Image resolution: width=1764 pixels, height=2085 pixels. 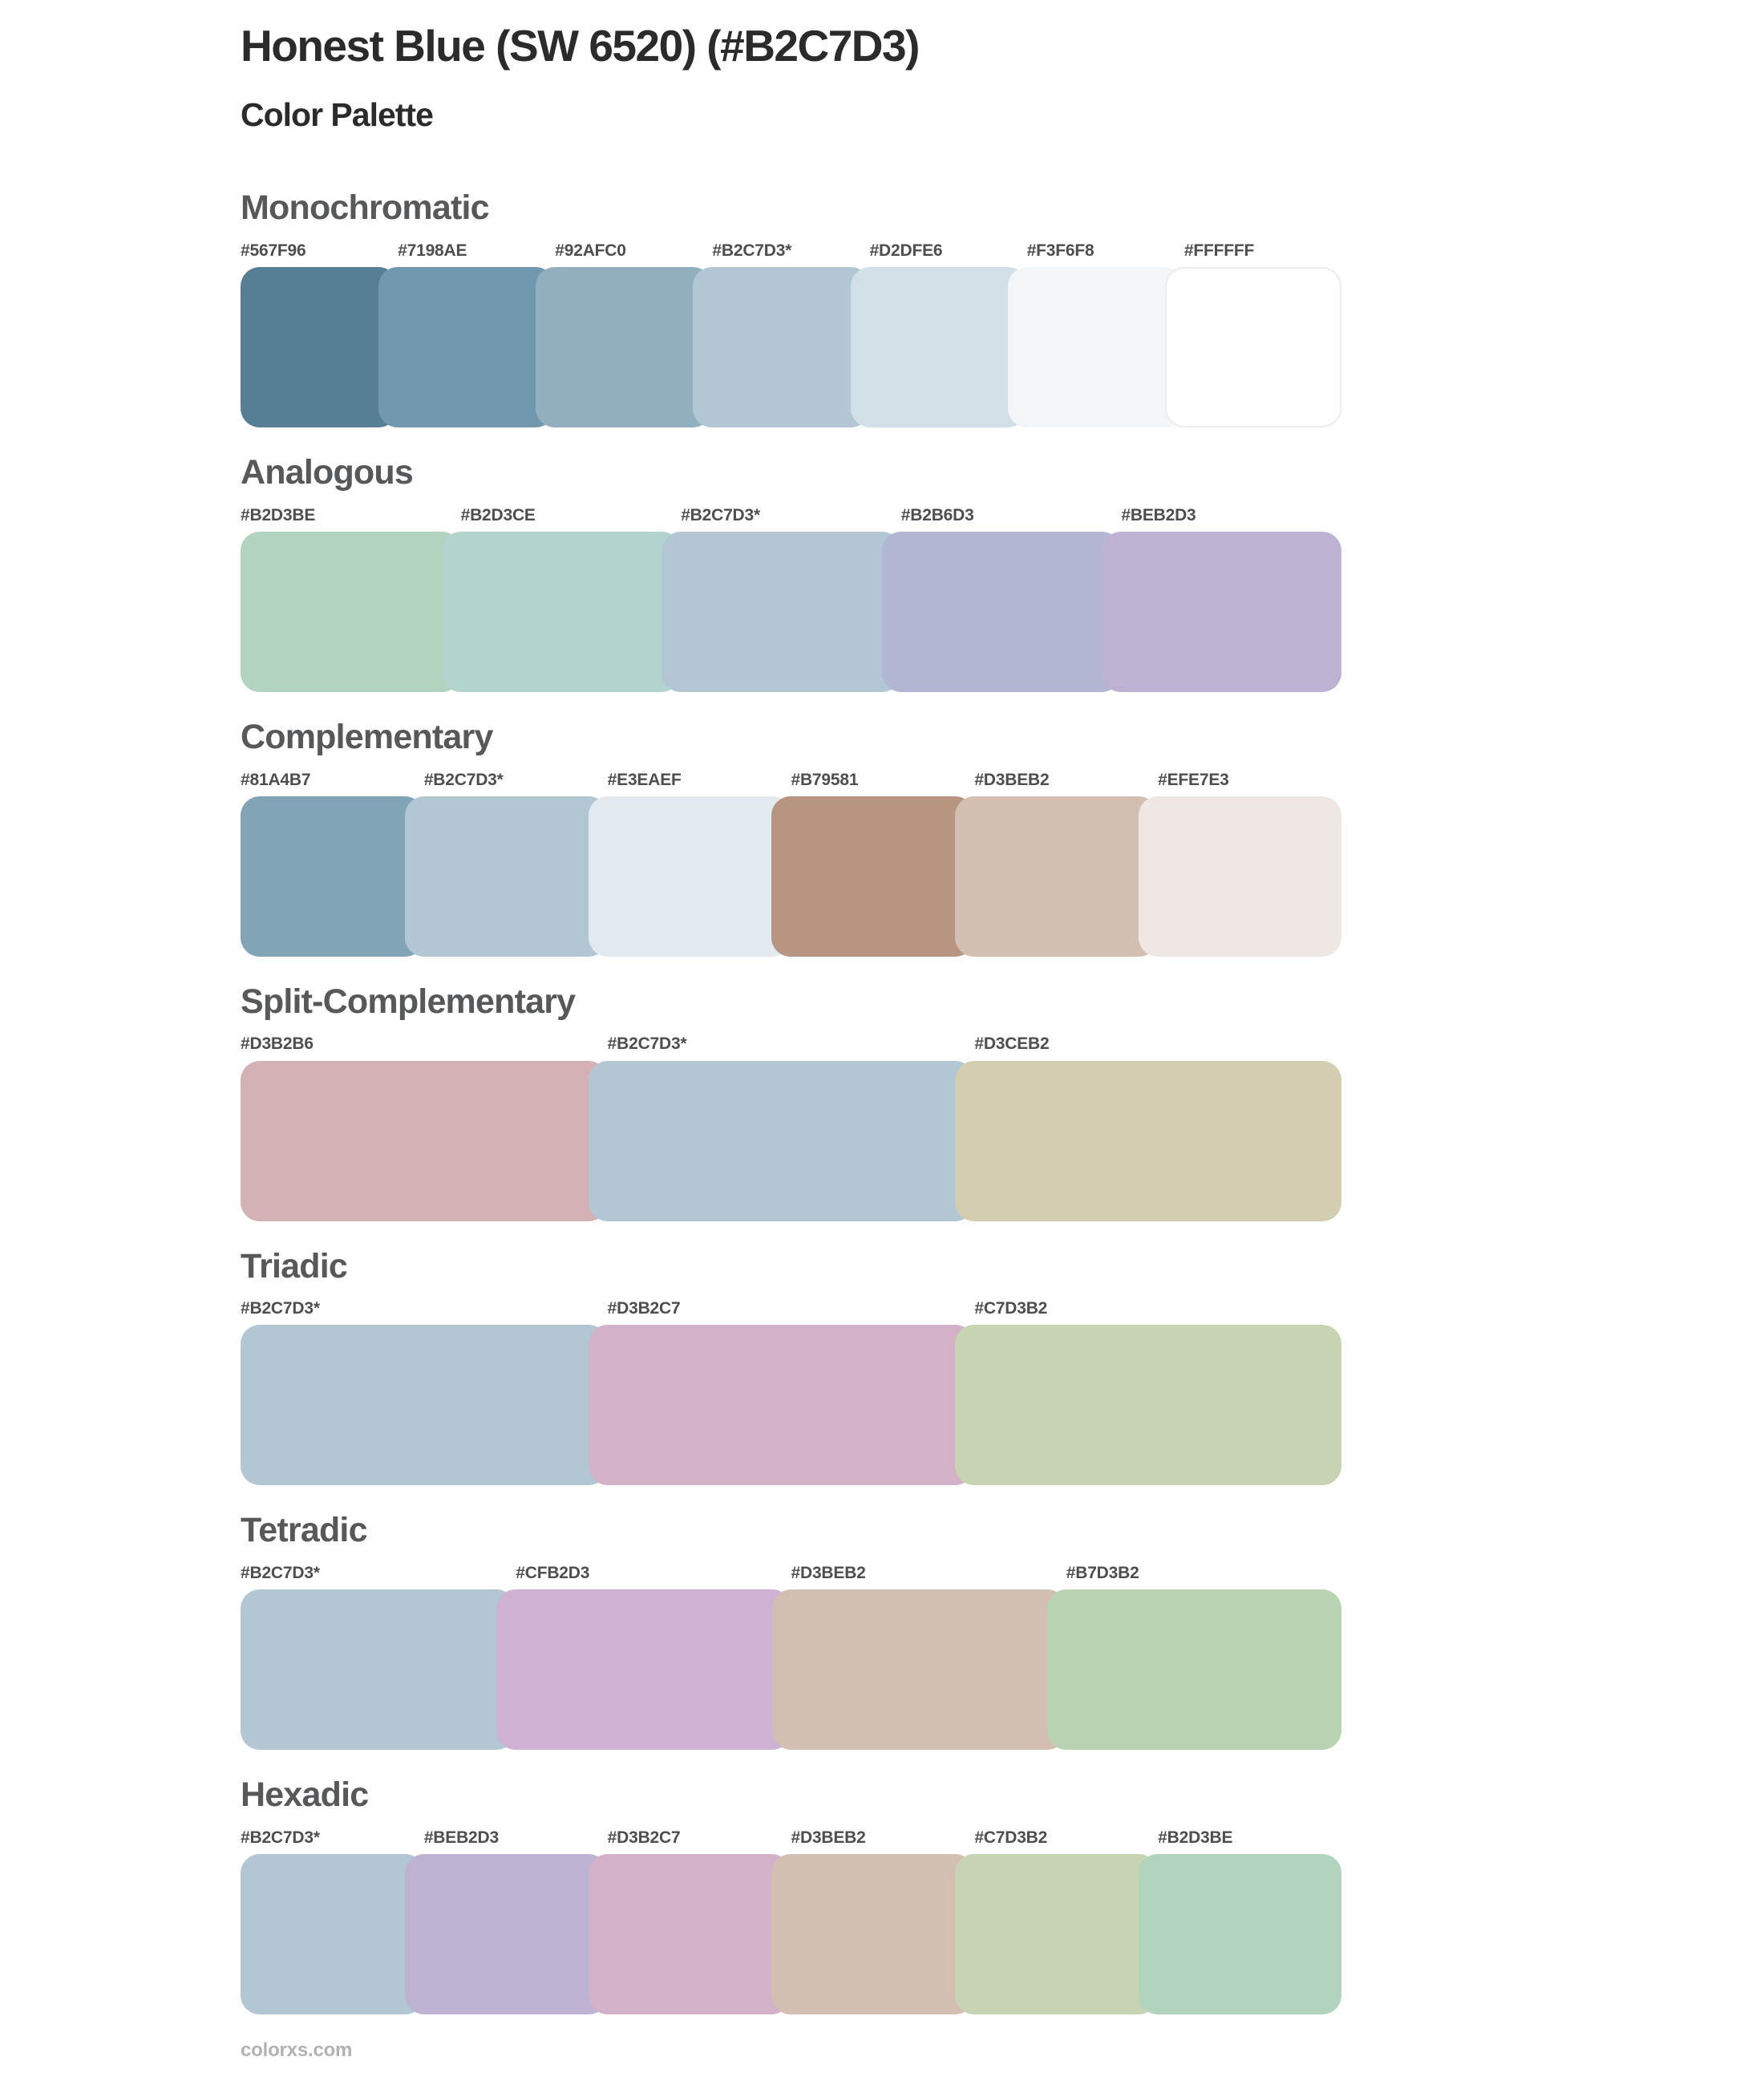 What do you see at coordinates (1193, 779) in the screenshot?
I see `swatch-hex-label: #EFE7E3` at bounding box center [1193, 779].